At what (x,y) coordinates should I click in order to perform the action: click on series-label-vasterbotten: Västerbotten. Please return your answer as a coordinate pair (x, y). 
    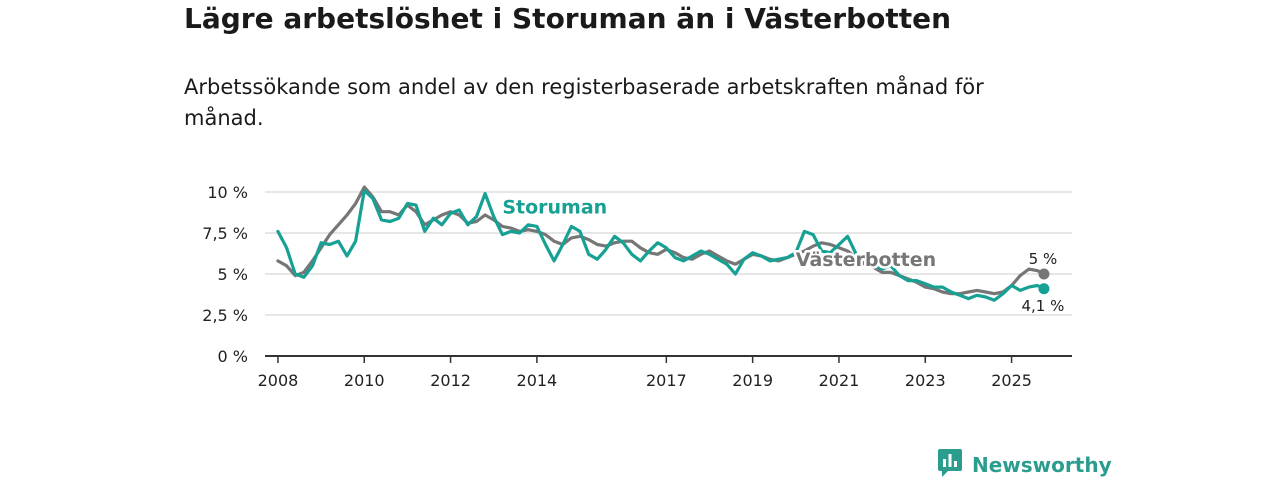
    Looking at the image, I should click on (866, 260).